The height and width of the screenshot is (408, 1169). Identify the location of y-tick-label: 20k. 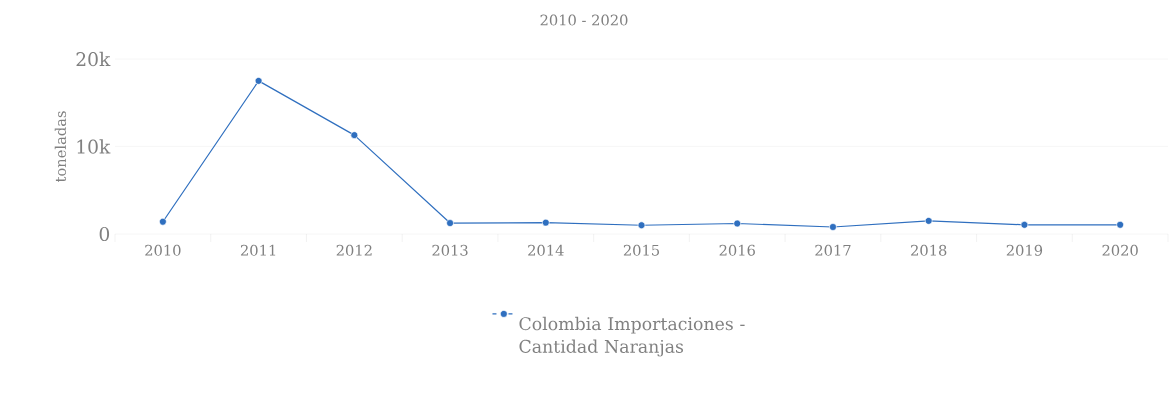
(93, 59).